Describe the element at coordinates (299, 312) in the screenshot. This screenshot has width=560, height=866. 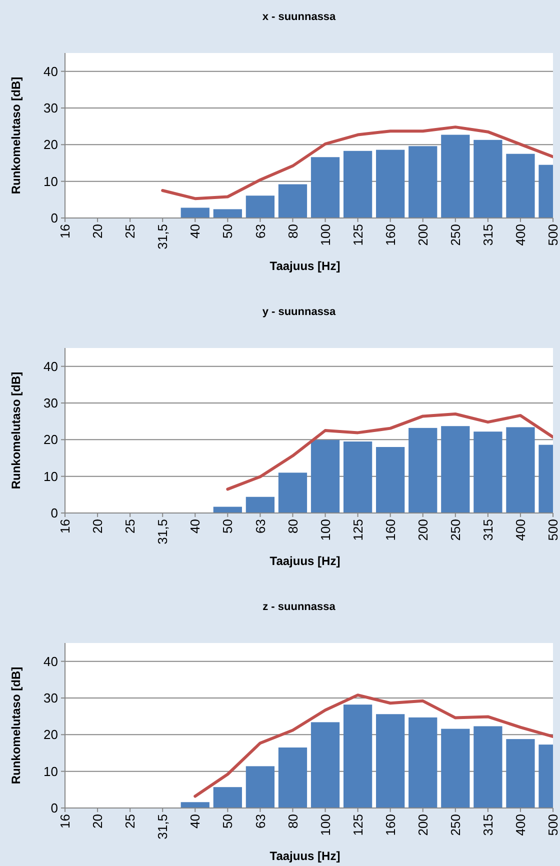
I see `chart-title: y - suunnassa` at that location.